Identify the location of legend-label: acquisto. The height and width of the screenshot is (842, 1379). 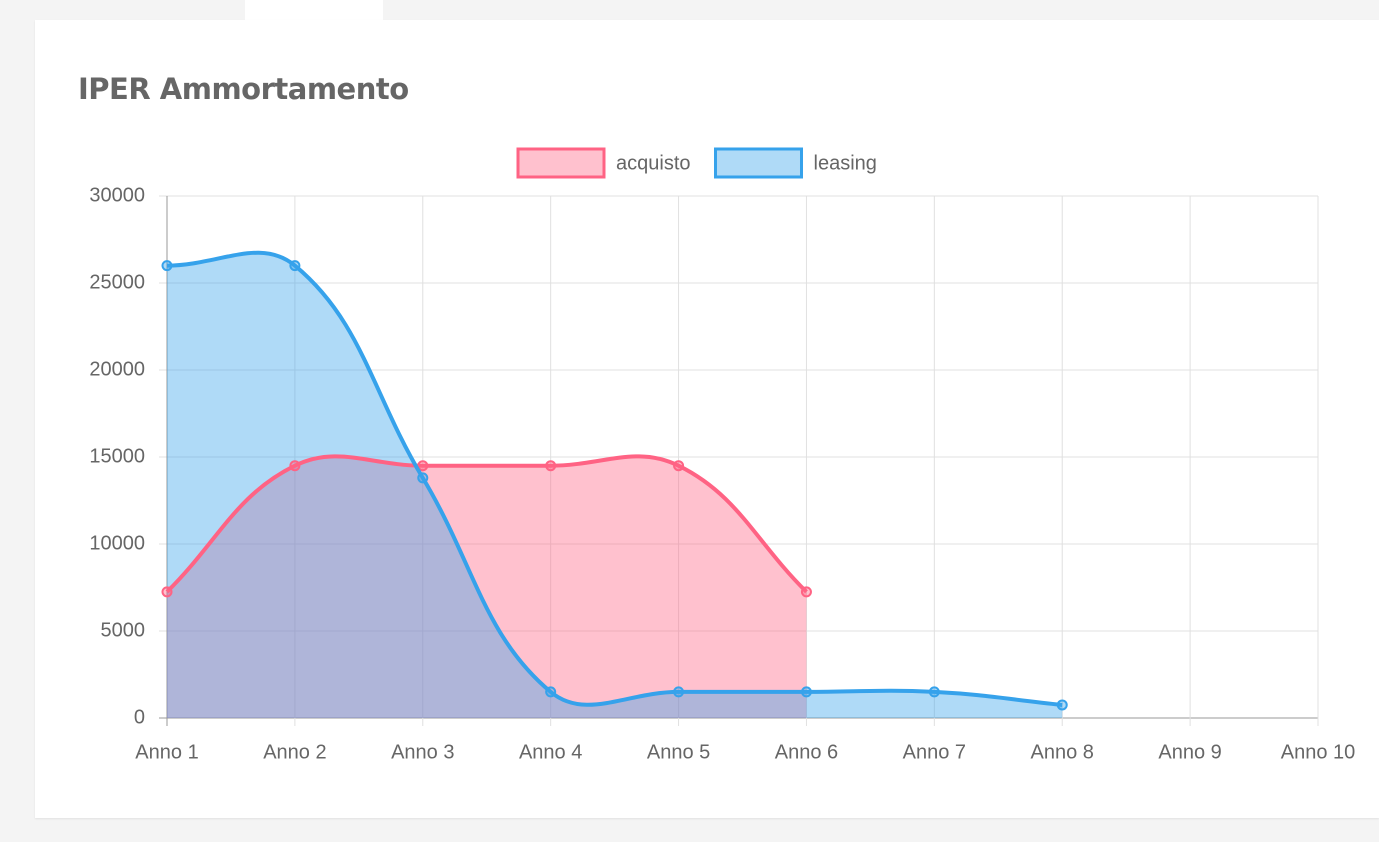
(653, 163).